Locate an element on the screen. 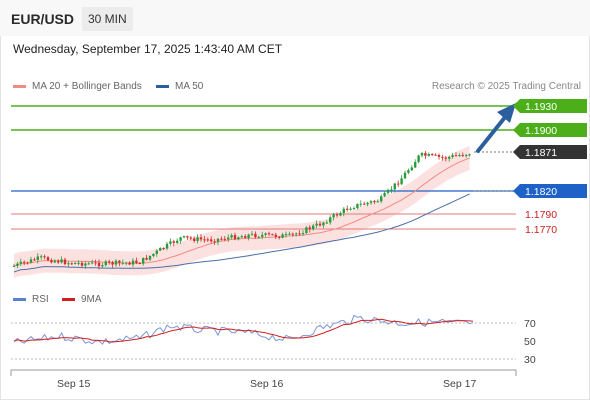 This screenshot has width=590, height=400. ma50-swatch is located at coordinates (162, 86).